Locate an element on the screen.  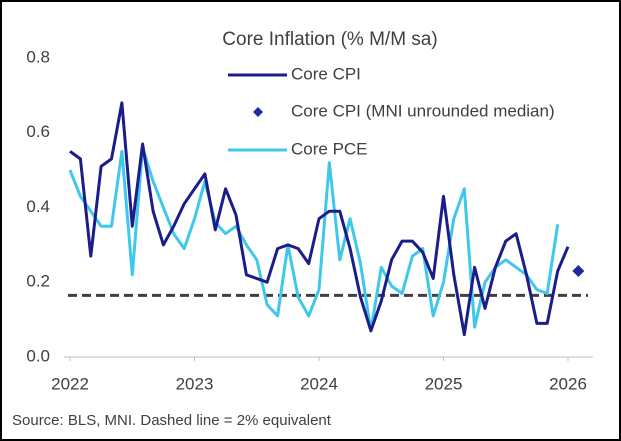
x-tick-label: 2024 is located at coordinates (319, 383).